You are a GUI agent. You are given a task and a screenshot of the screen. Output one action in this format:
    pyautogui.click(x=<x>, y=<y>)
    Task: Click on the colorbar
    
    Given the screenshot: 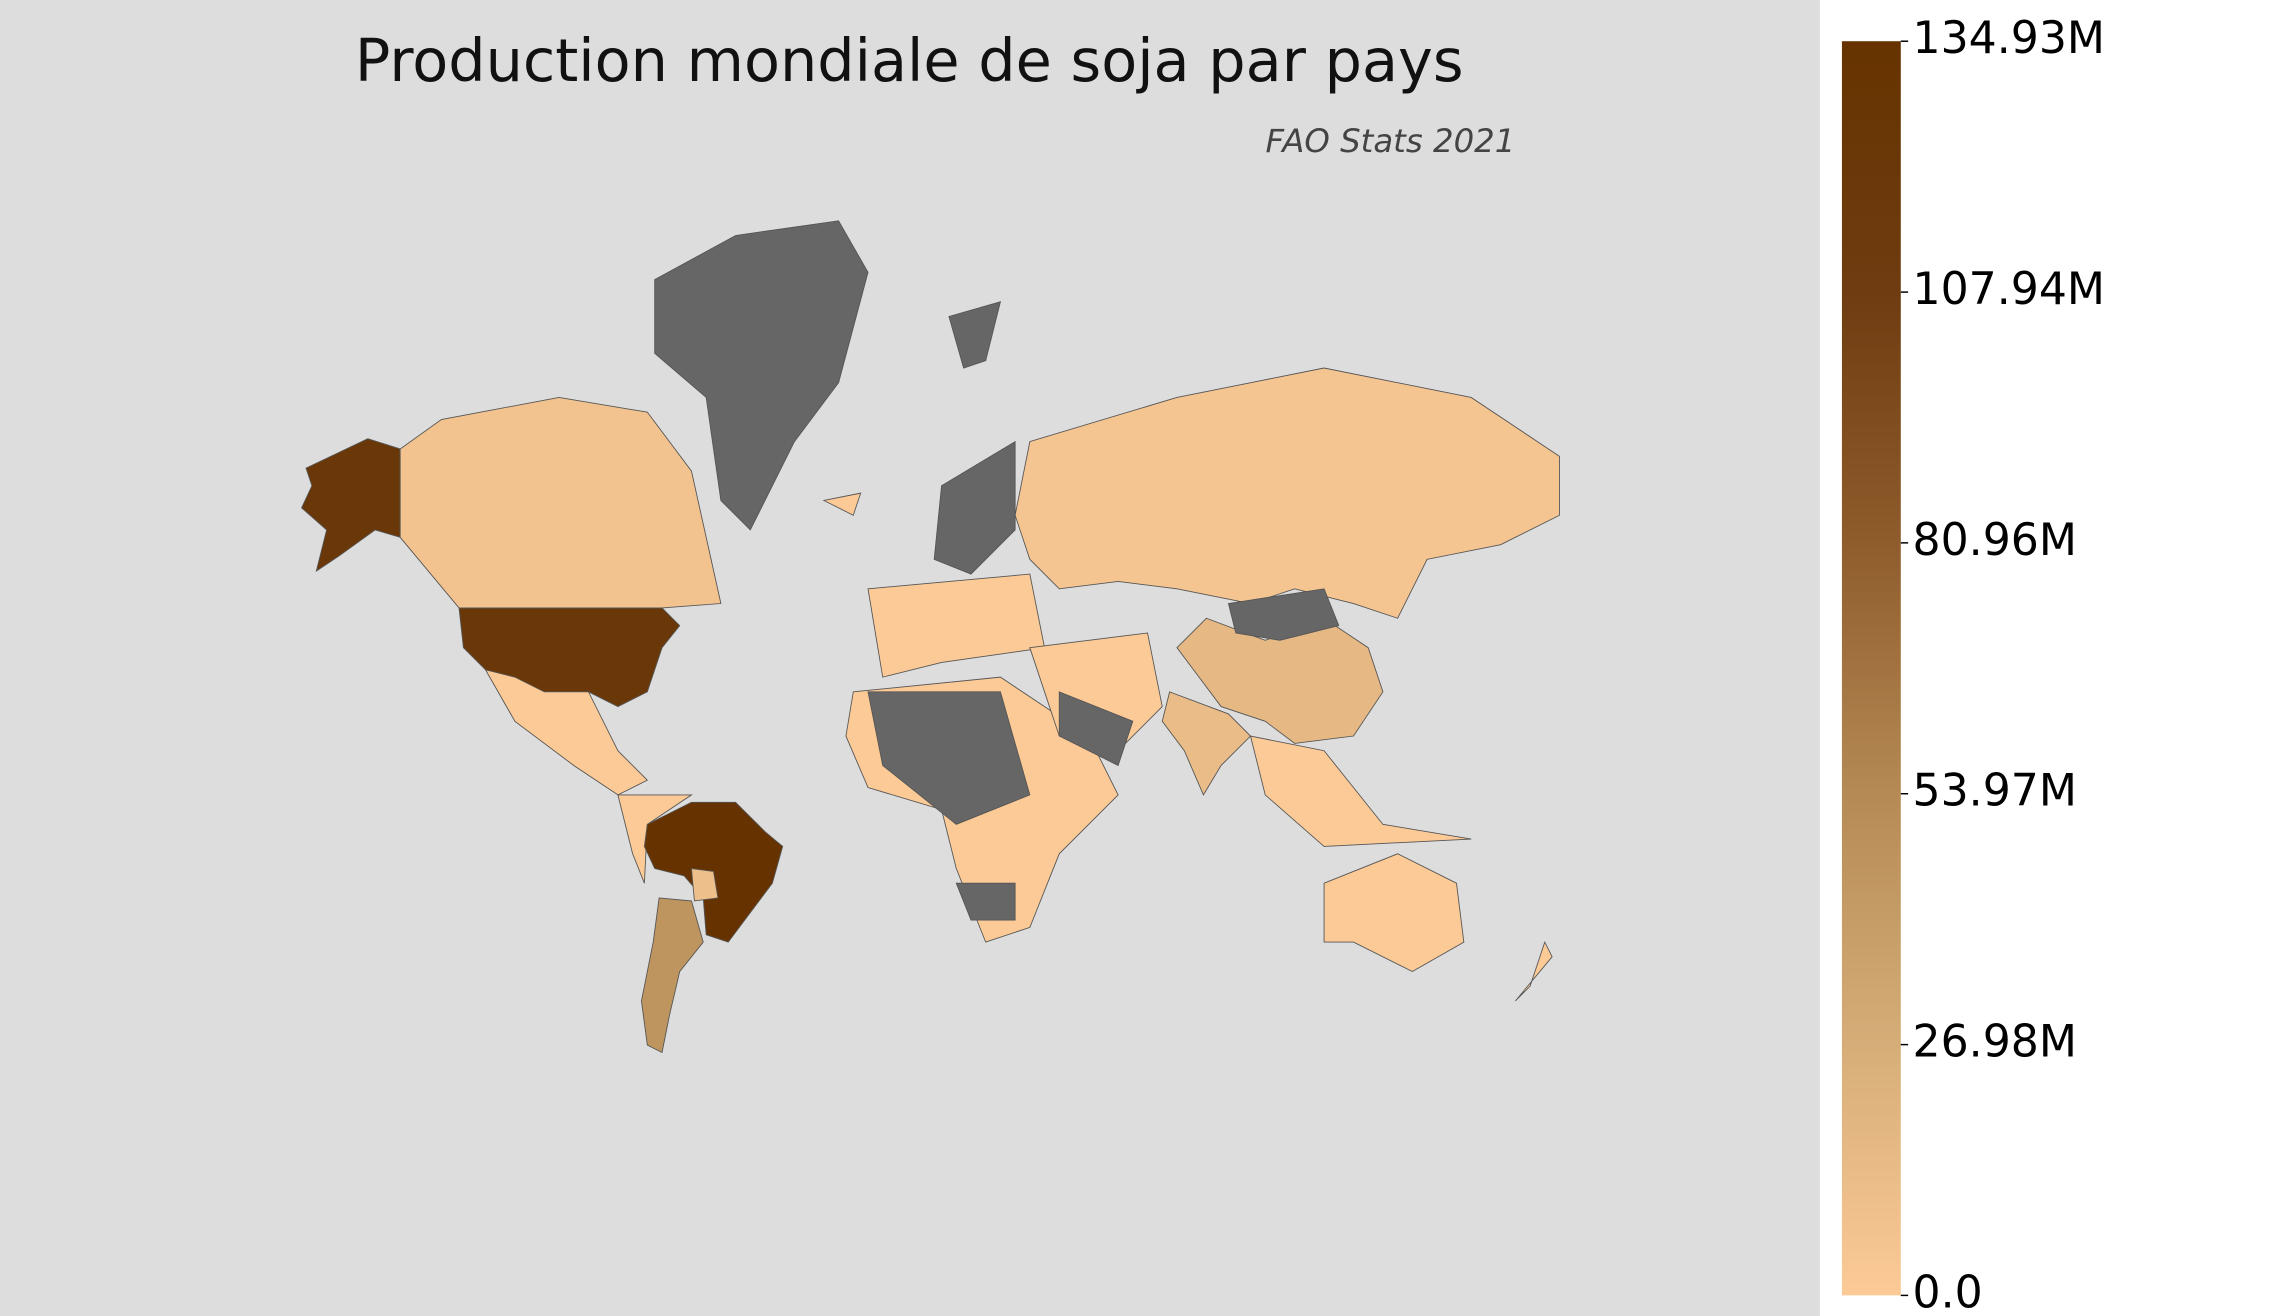 What is the action you would take?
    pyautogui.click(x=1871, y=668)
    